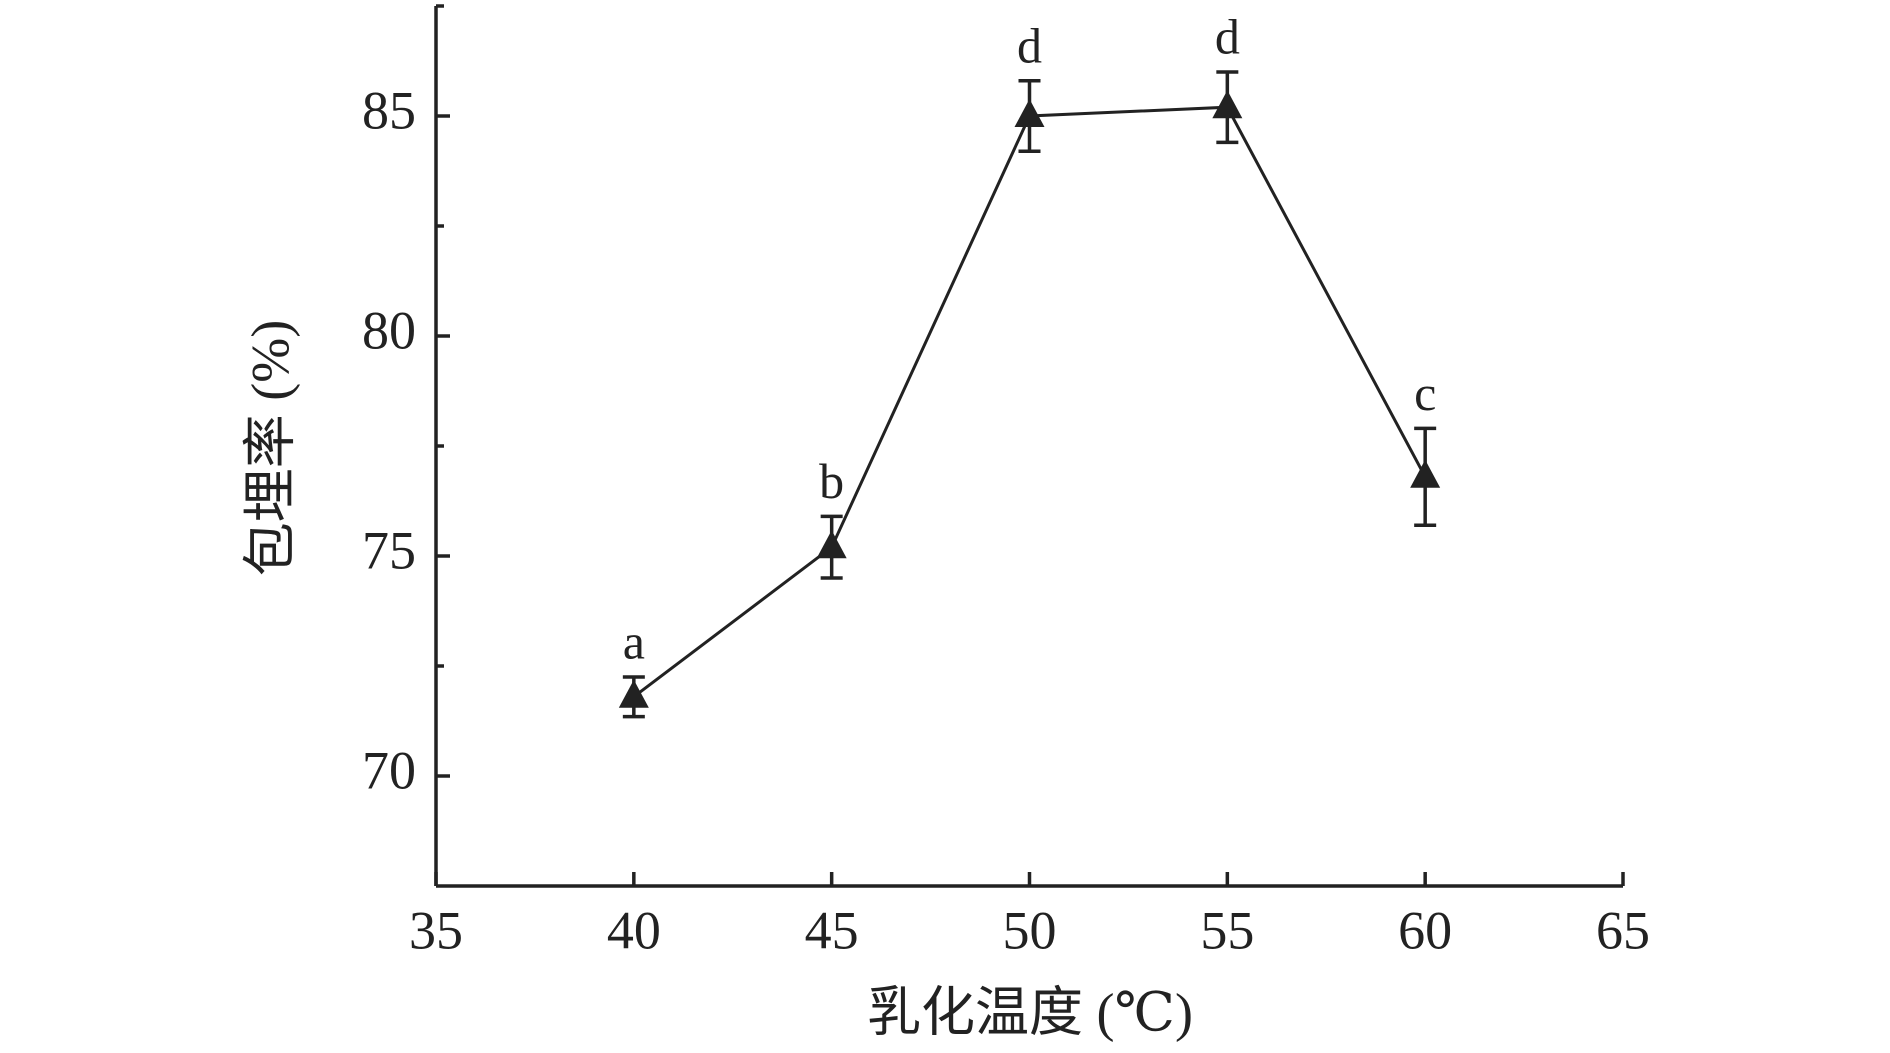 This screenshot has width=1890, height=1053. I want to click on x-tick-label: 45, so click(832, 930).